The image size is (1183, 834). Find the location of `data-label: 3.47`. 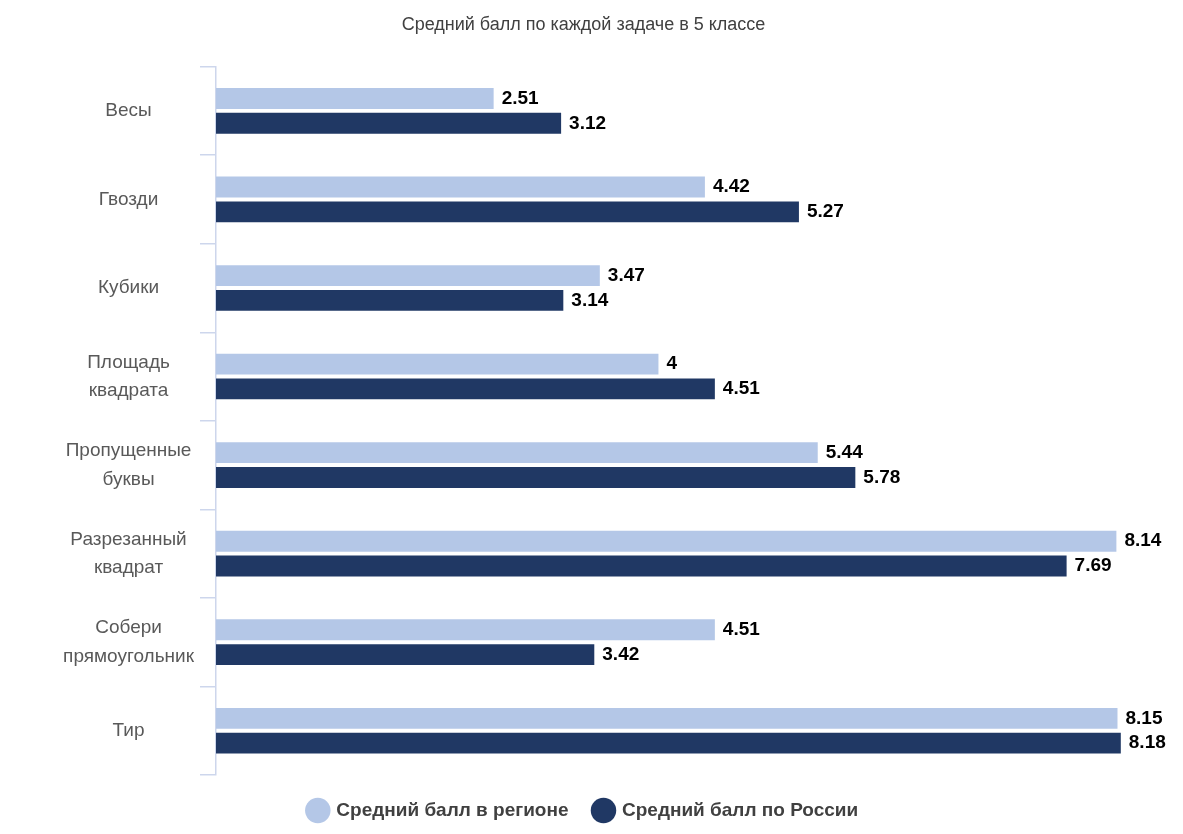

data-label: 3.47 is located at coordinates (626, 274).